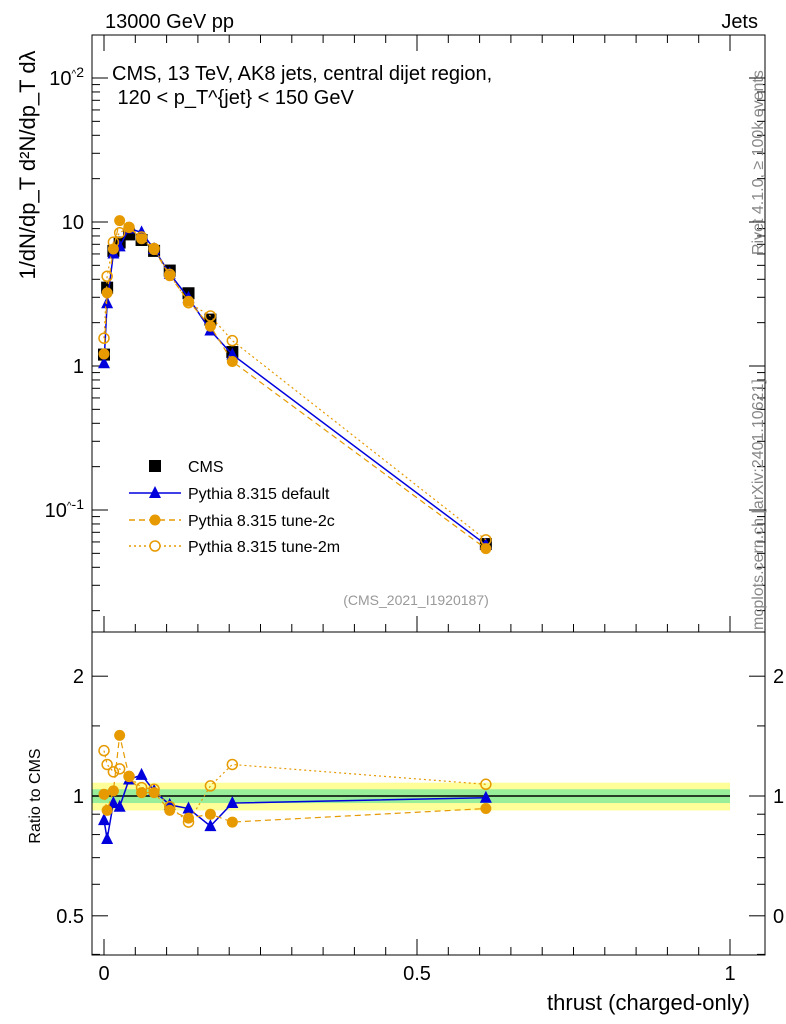  I want to click on analysis-id: (CMS_2021_I1920187), so click(416, 600).